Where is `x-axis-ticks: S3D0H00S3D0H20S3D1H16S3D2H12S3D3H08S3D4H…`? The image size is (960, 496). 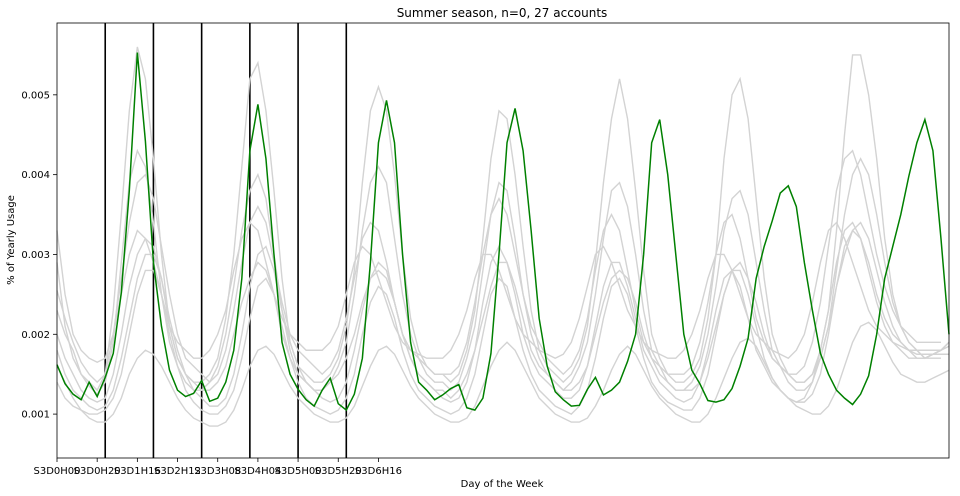 x-axis-ticks: S3D0H00S3D0H20S3D1H16S3D2H12S3D3H08S3D4H… is located at coordinates (217, 467).